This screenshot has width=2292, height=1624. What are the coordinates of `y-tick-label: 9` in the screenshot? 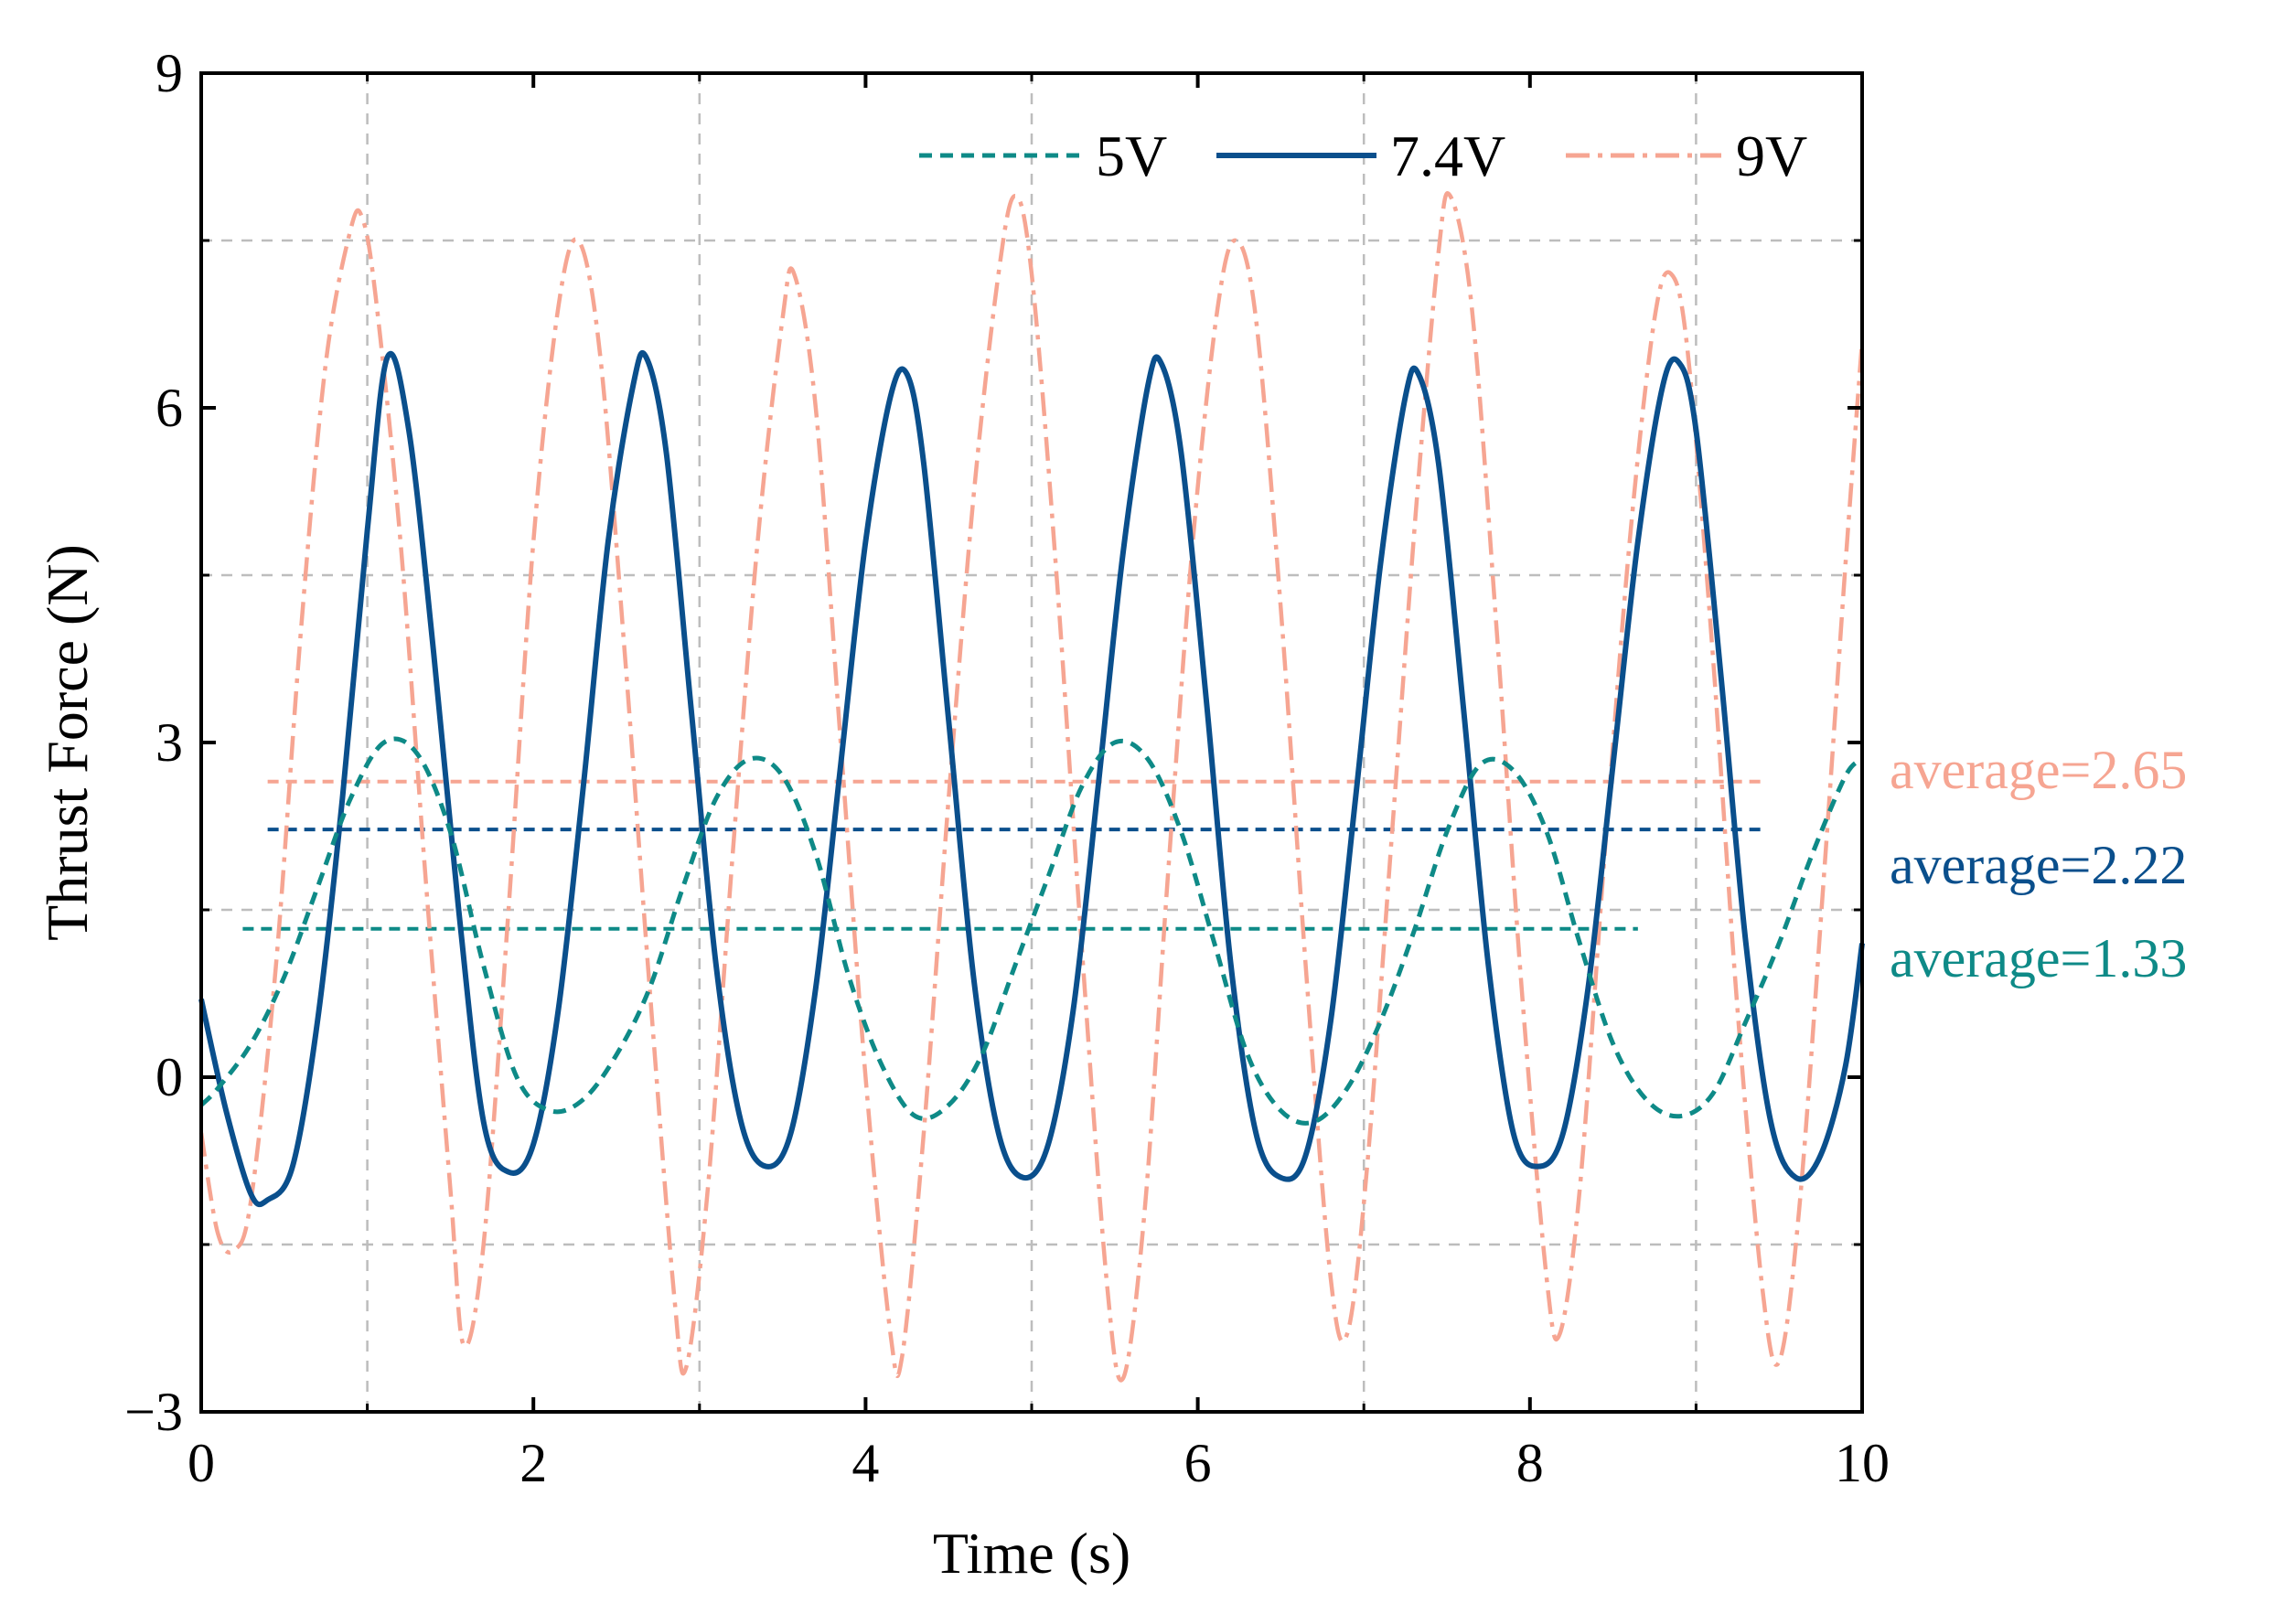 It's located at (169, 73).